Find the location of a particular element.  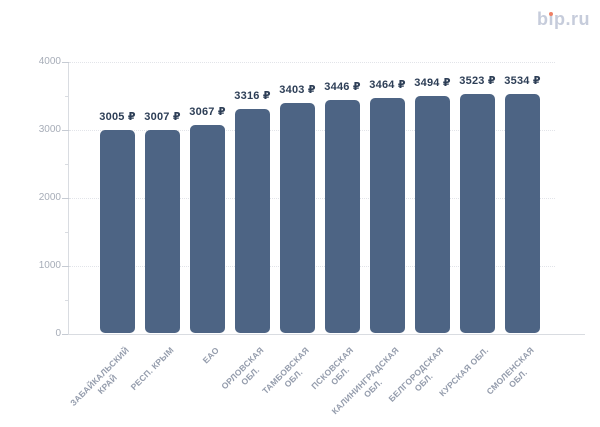

x-axis-line is located at coordinates (326, 334).